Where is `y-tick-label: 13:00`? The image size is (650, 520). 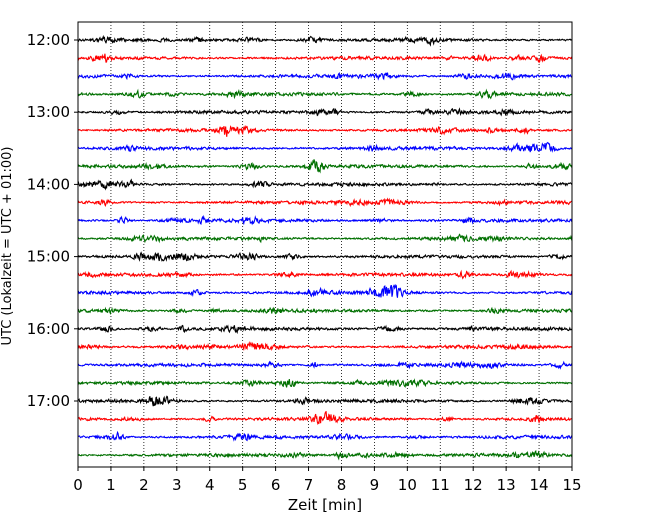
y-tick-label: 13:00 is located at coordinates (48, 112).